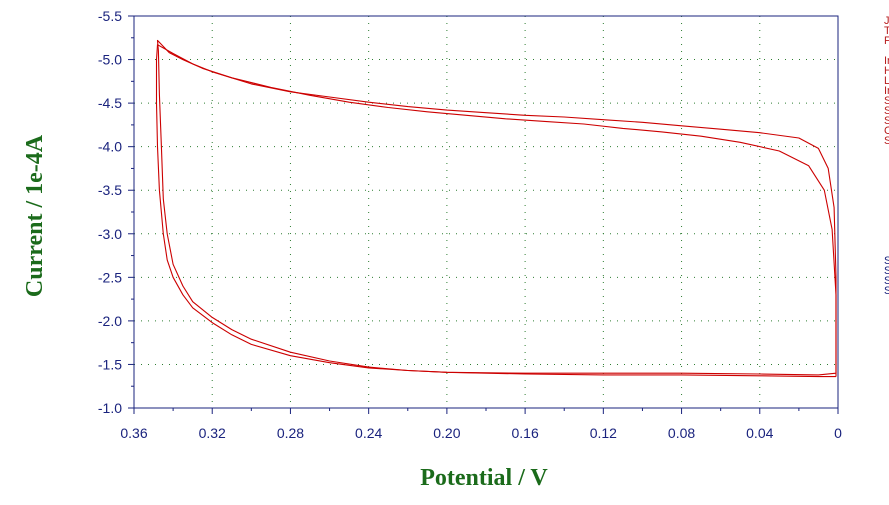 The height and width of the screenshot is (505, 889). Describe the element at coordinates (886, 41) in the screenshot. I see `side-red-label-2: F` at that location.